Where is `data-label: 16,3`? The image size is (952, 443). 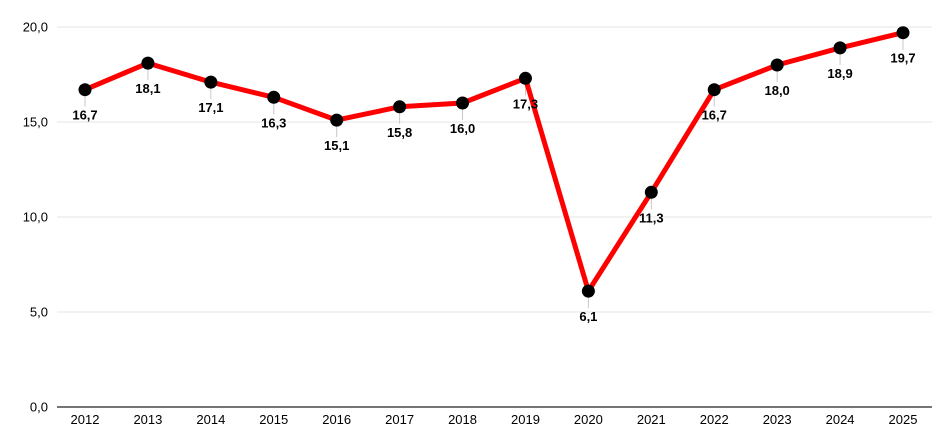 data-label: 16,3 is located at coordinates (273, 122).